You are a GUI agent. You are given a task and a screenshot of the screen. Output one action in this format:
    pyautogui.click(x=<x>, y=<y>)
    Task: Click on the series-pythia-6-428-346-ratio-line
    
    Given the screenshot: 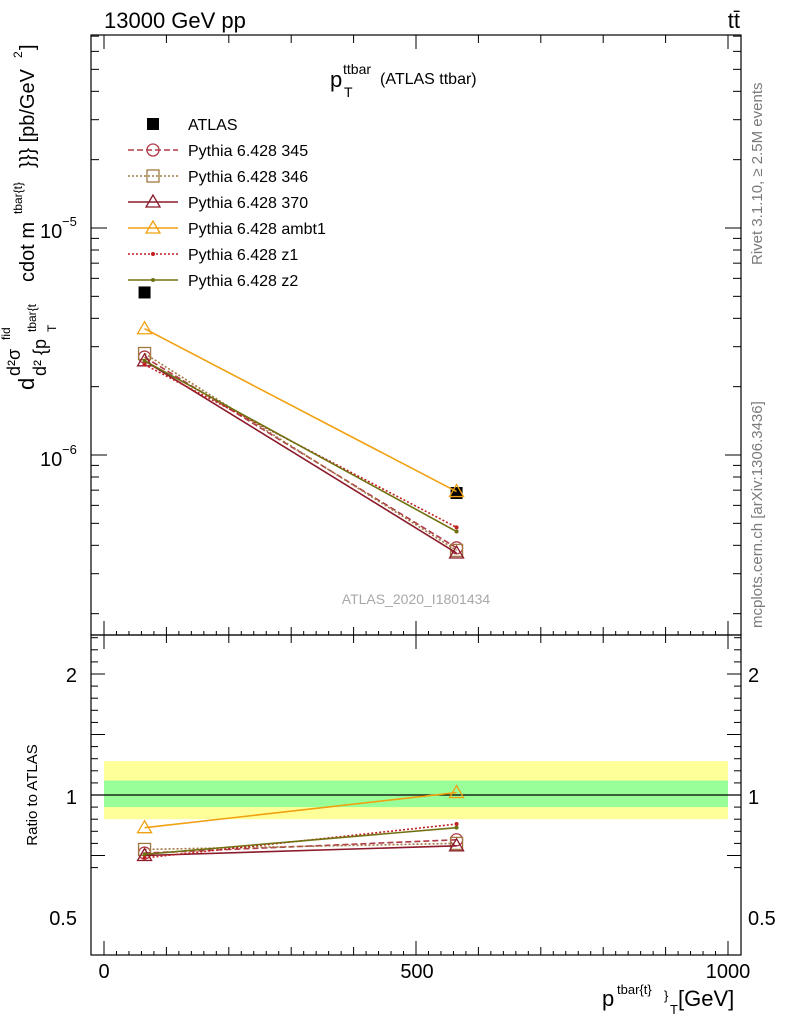 What is the action you would take?
    pyautogui.click(x=300, y=846)
    